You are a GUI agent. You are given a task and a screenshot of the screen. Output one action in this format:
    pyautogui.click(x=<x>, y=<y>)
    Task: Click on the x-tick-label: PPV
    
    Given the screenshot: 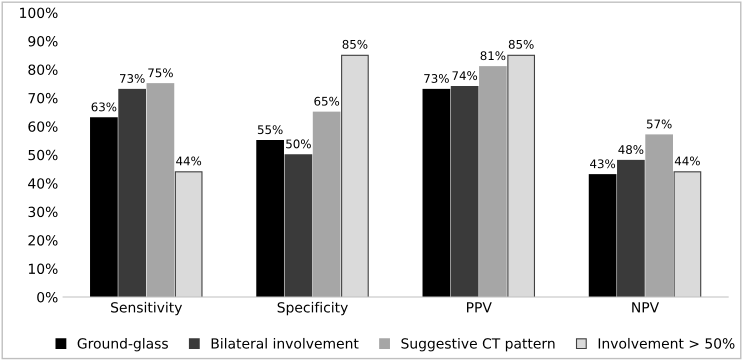 What is the action you would take?
    pyautogui.click(x=479, y=307)
    